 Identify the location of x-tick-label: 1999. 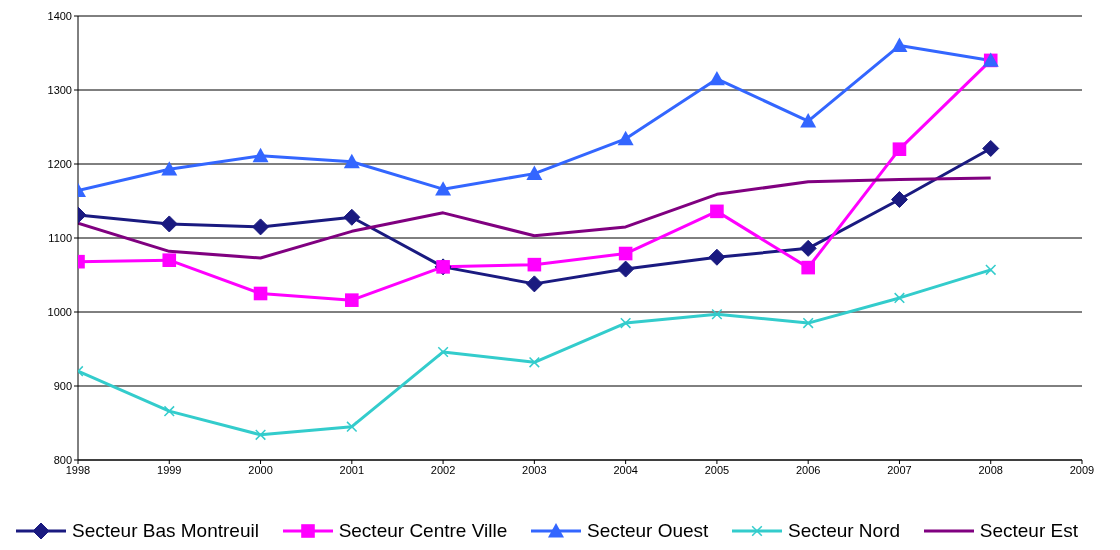
(169, 469).